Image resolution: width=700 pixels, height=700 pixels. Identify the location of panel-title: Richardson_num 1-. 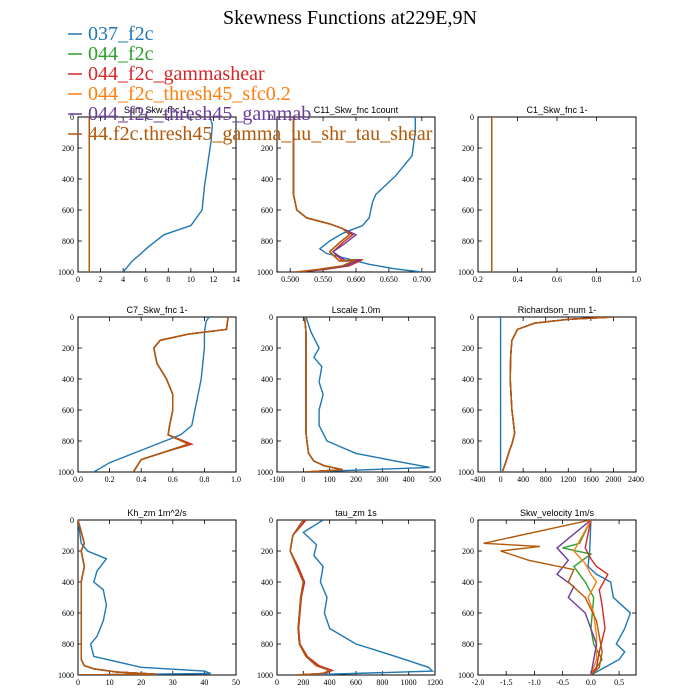
(557, 310).